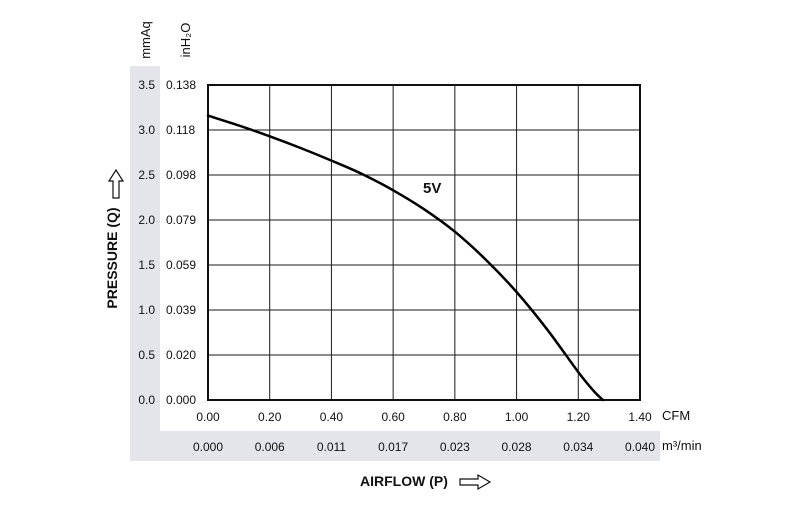  What do you see at coordinates (432, 188) in the screenshot?
I see `series-label-5v: 5V` at bounding box center [432, 188].